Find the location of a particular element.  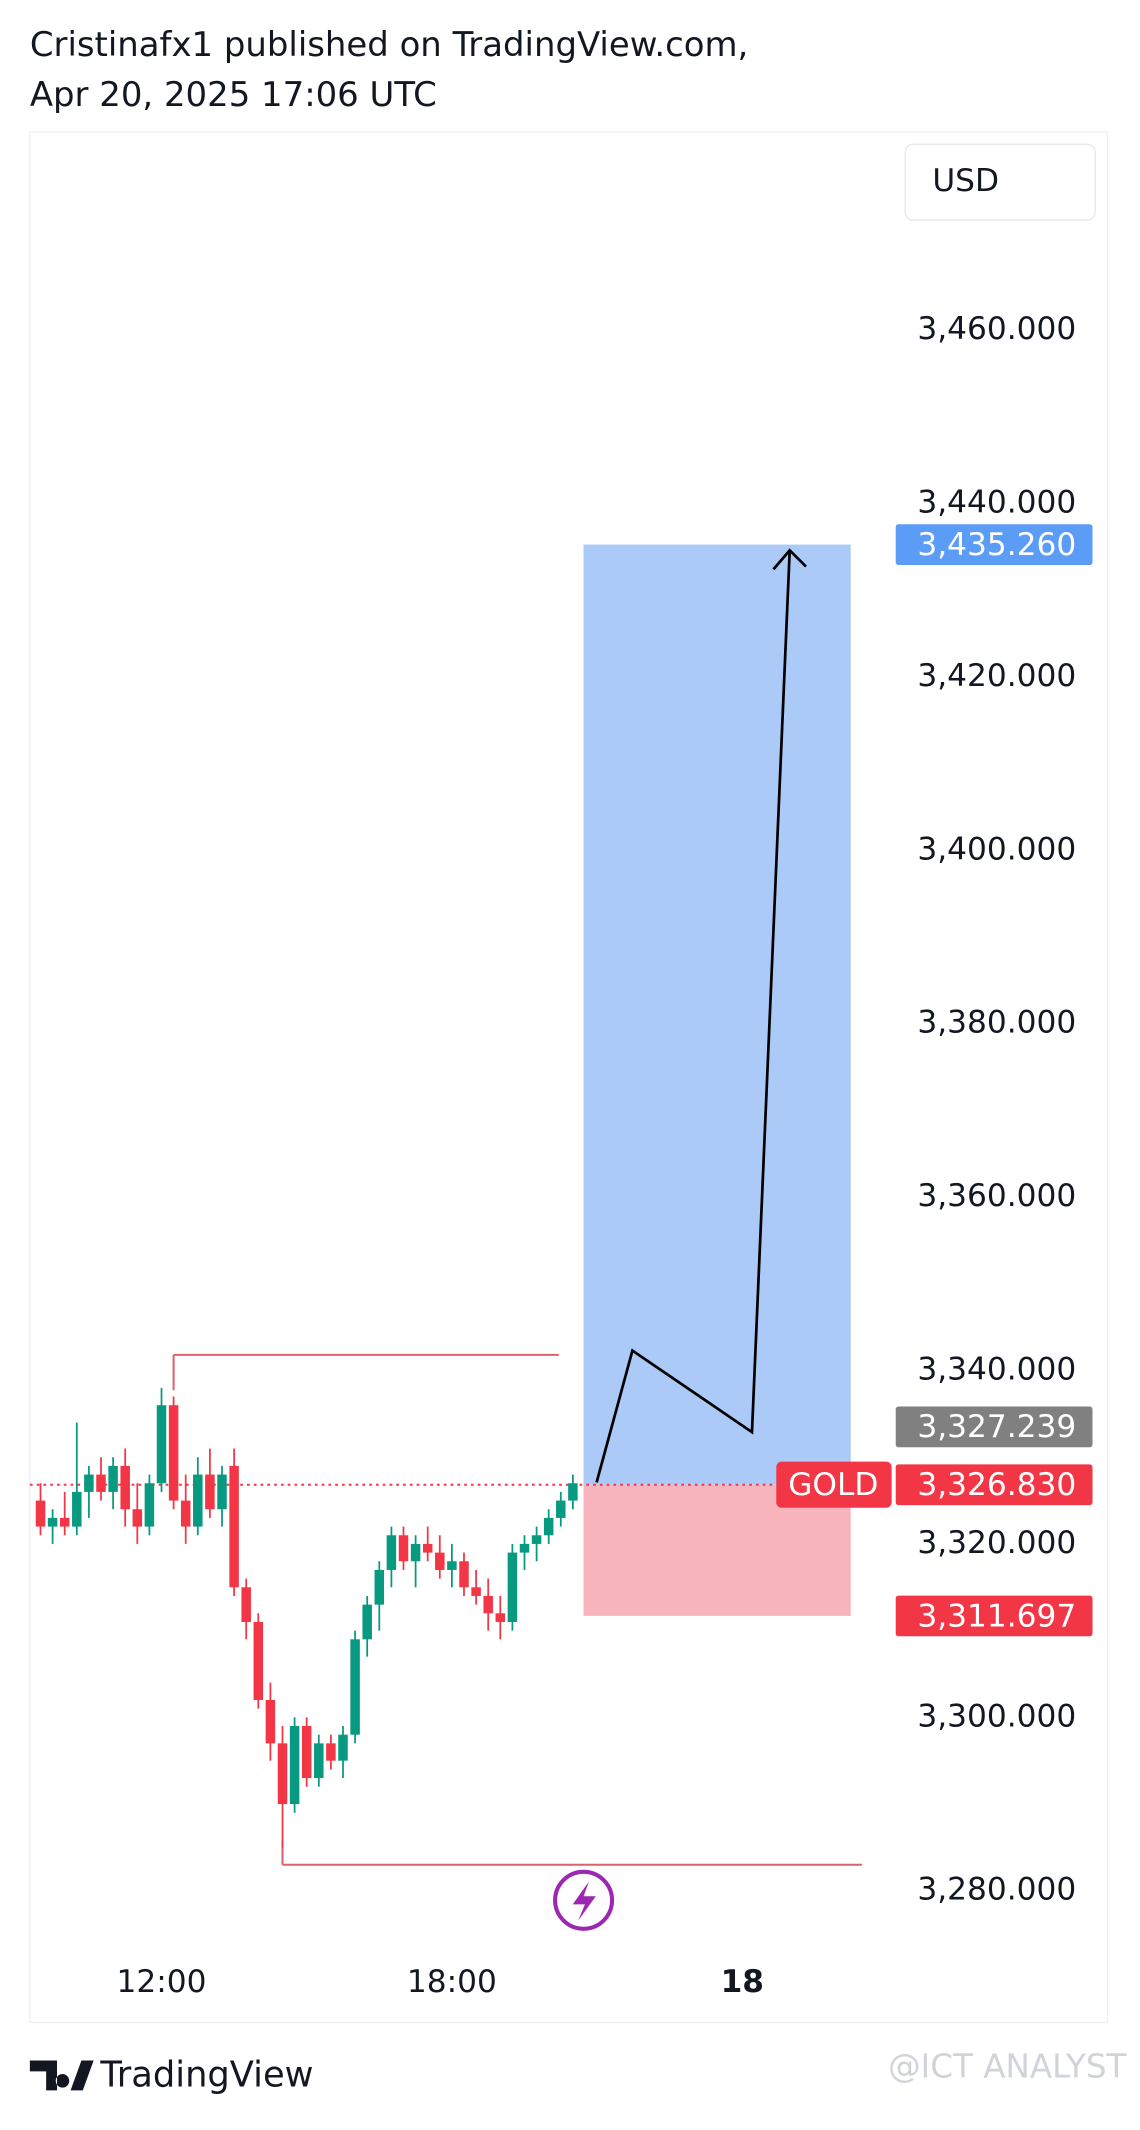

watermark: @ICT ANALYST is located at coordinates (1007, 2067).